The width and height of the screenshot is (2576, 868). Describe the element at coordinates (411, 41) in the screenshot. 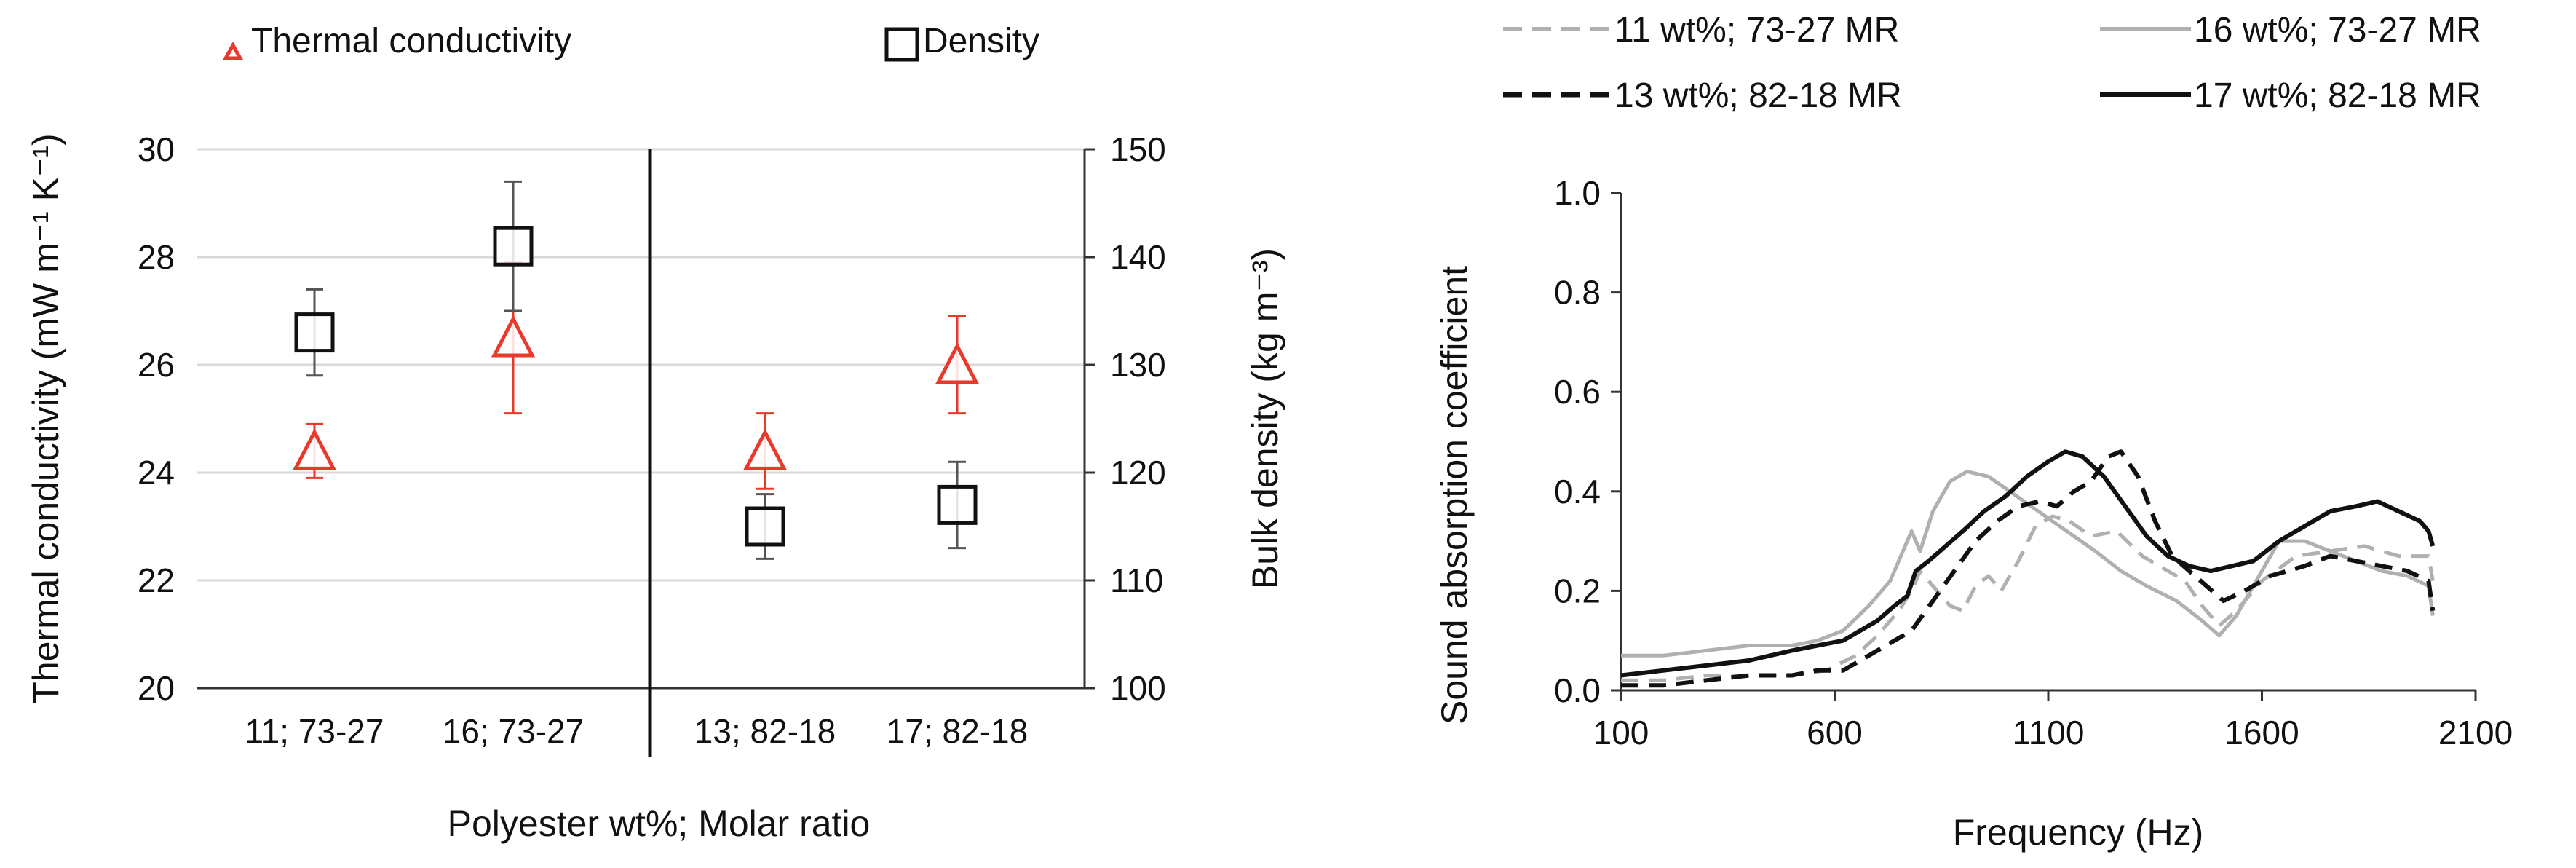

I see `legend-label-thermal-conductivity: Thermal conductivity` at that location.